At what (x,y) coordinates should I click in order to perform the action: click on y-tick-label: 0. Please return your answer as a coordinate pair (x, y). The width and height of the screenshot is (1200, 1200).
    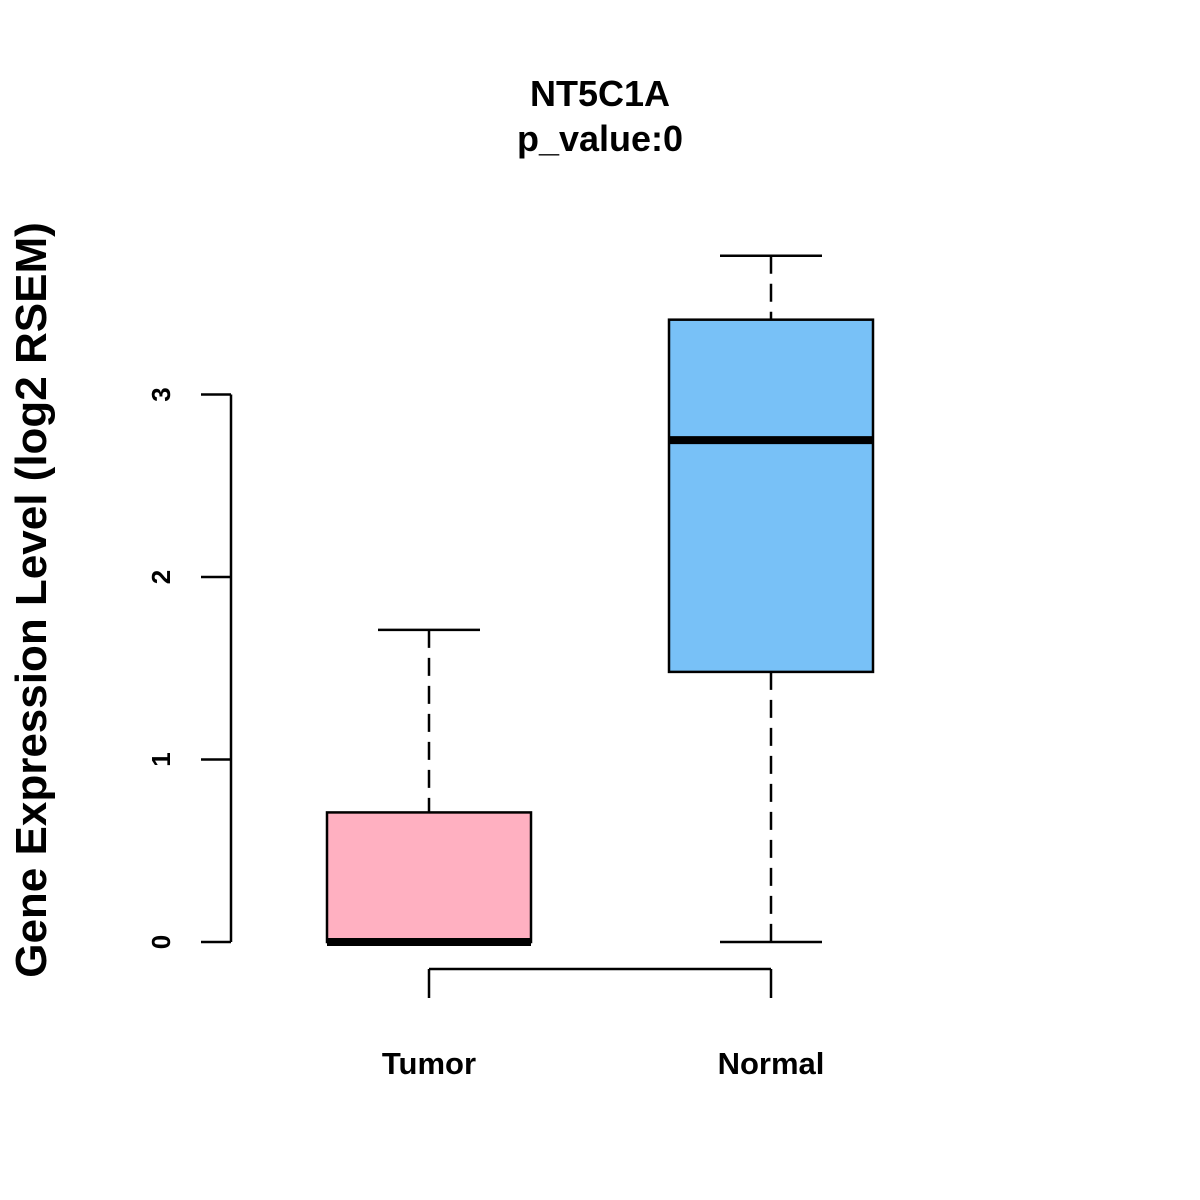
    Looking at the image, I should click on (161, 942).